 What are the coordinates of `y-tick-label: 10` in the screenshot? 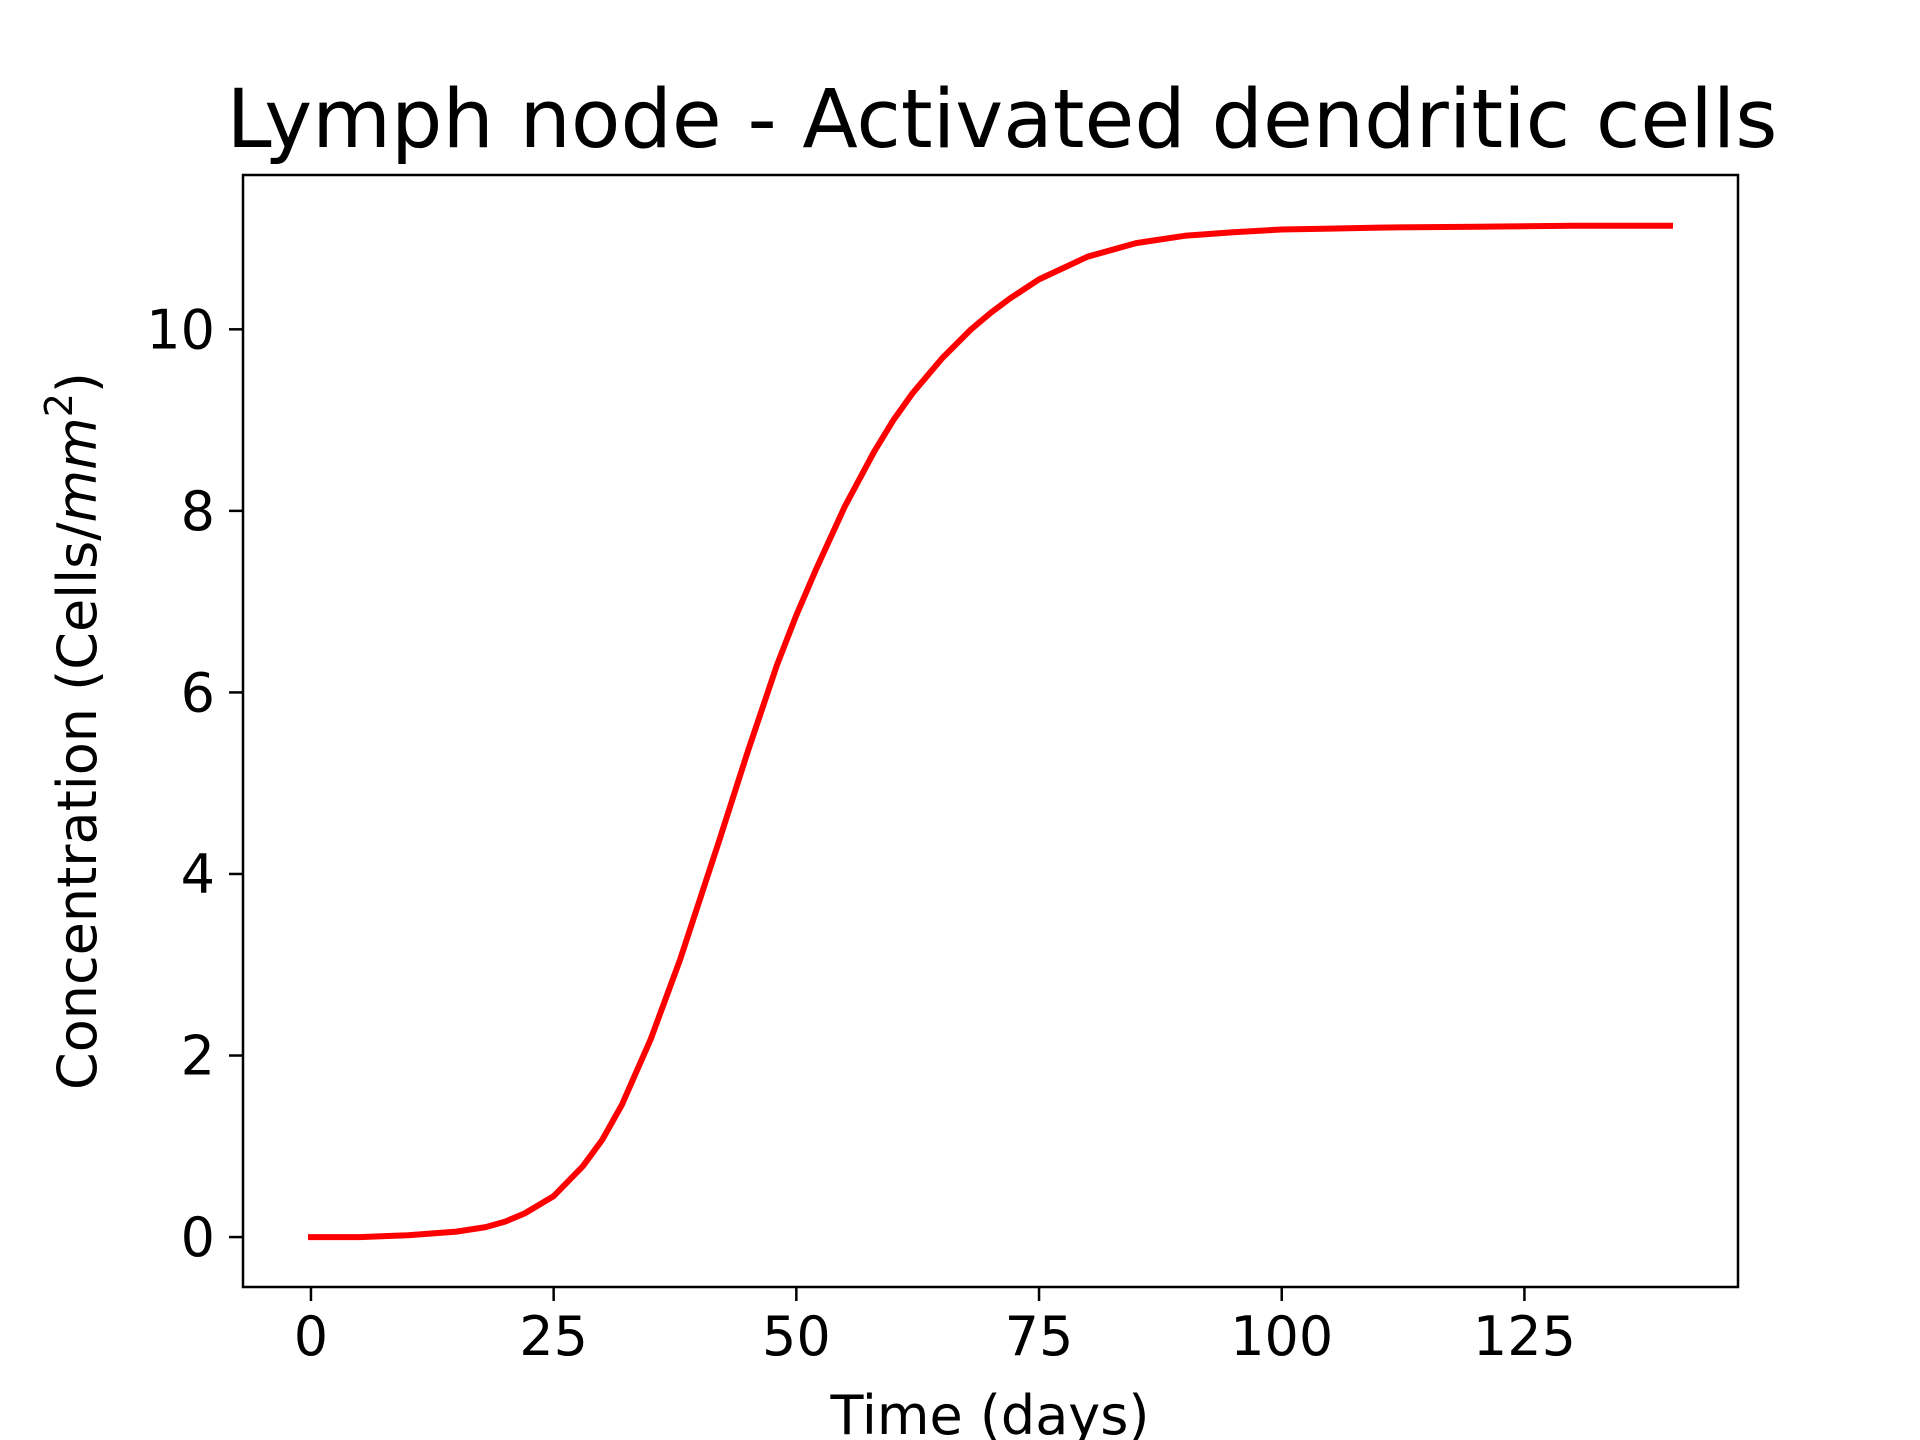 It's located at (180, 329).